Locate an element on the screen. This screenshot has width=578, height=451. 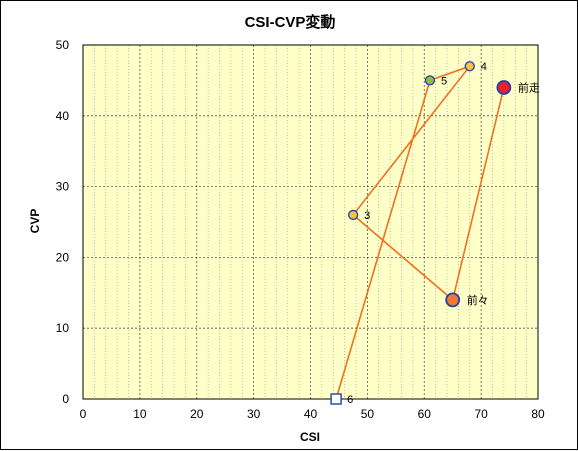
y-tick-label: 20 is located at coordinates (63, 257).